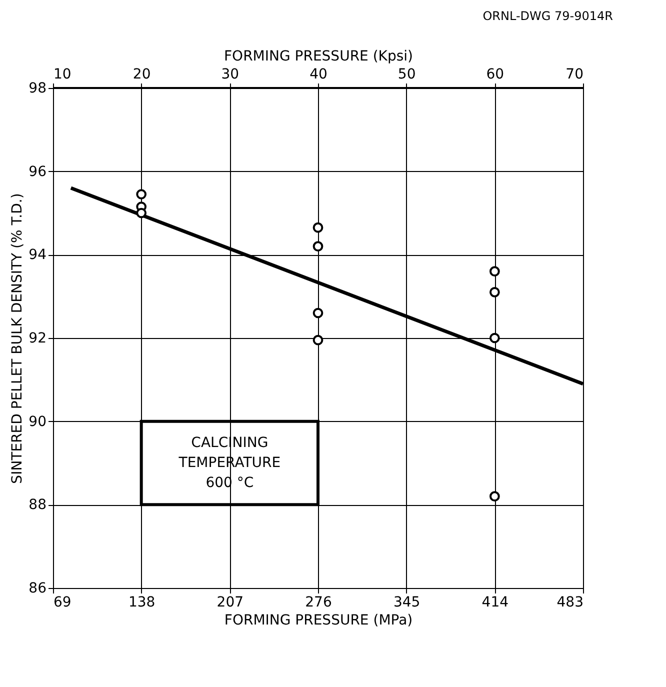  What do you see at coordinates (63, 74) in the screenshot?
I see `x2-tick-label: 10` at bounding box center [63, 74].